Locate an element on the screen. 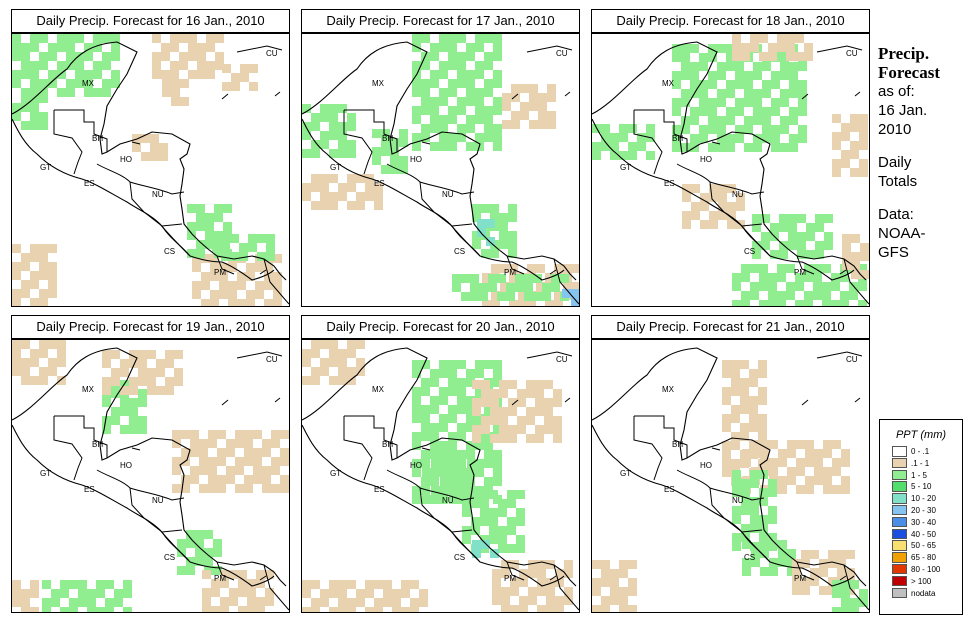  country-label-bh: BH is located at coordinates (677, 138).